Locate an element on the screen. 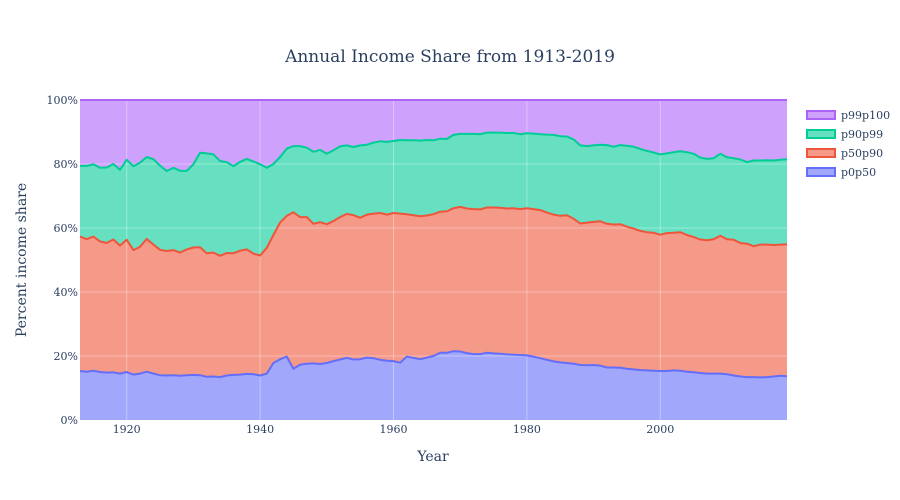 This screenshot has height=500, width=900. line-p0p50 is located at coordinates (433, 364).